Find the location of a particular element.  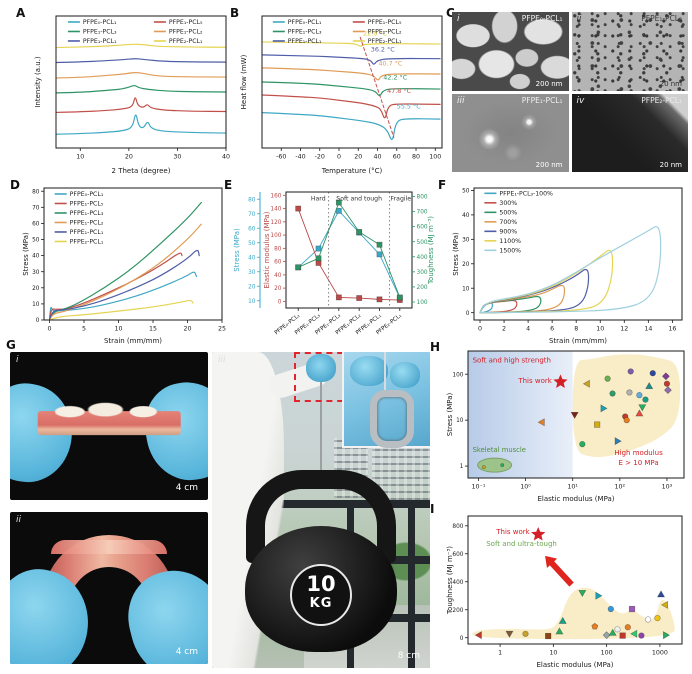

photo-i-roman: i is located at coordinates (17, 360).